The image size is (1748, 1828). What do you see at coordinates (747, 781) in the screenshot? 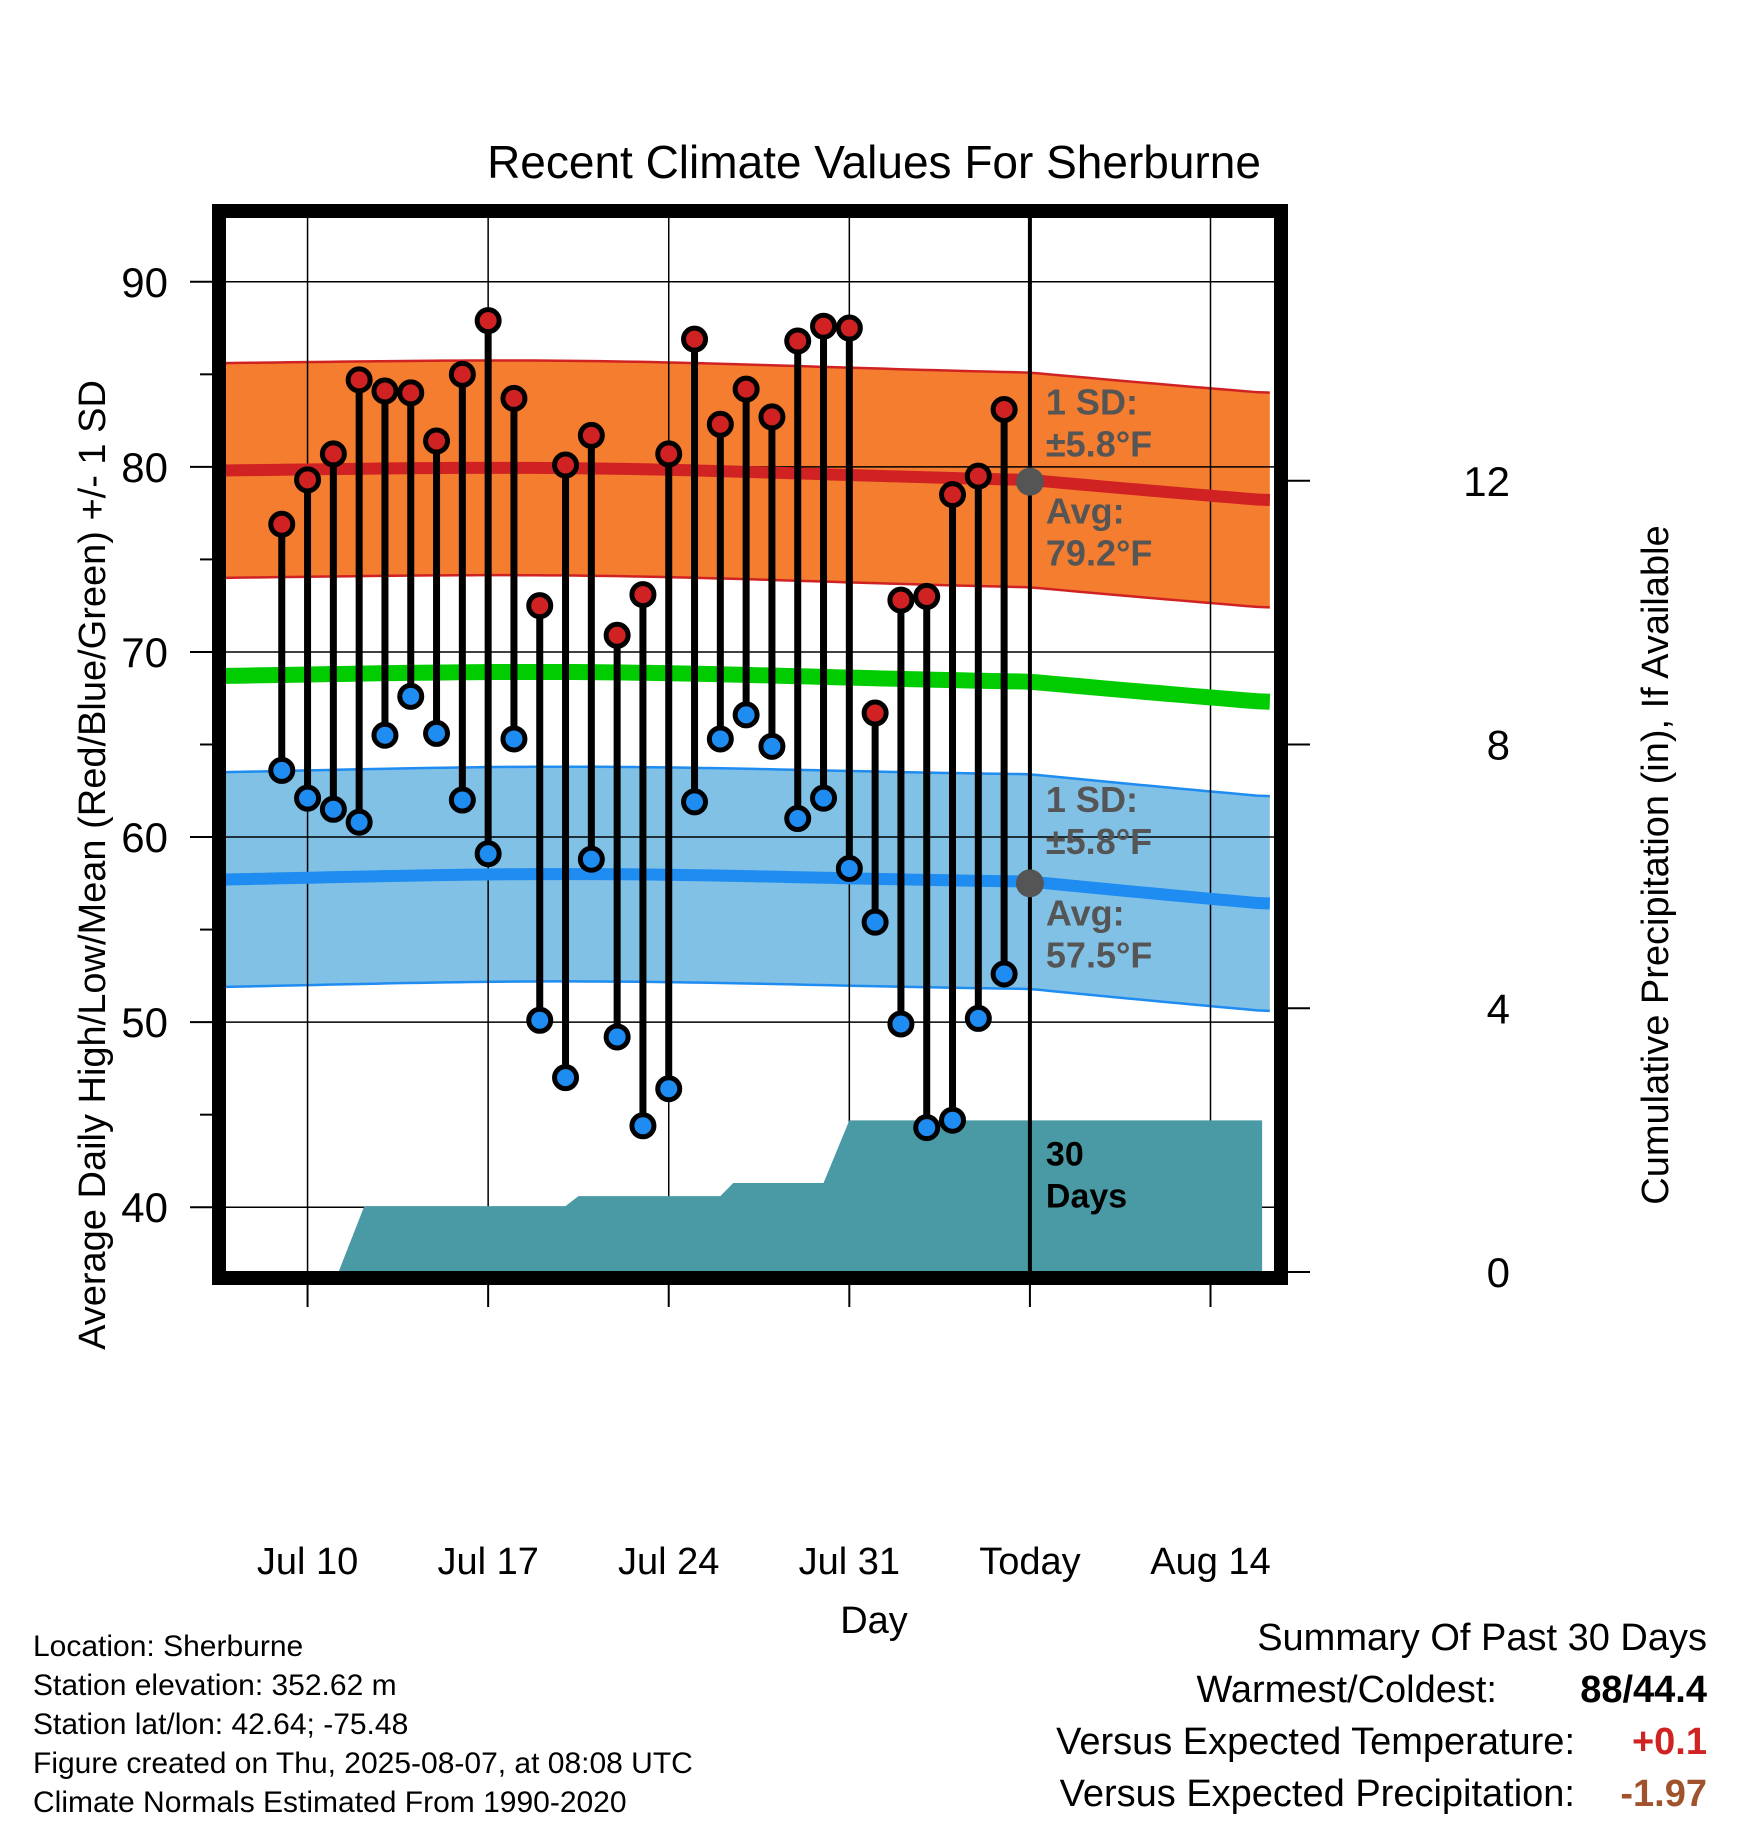
I see `low-band-upper-edge` at bounding box center [747, 781].